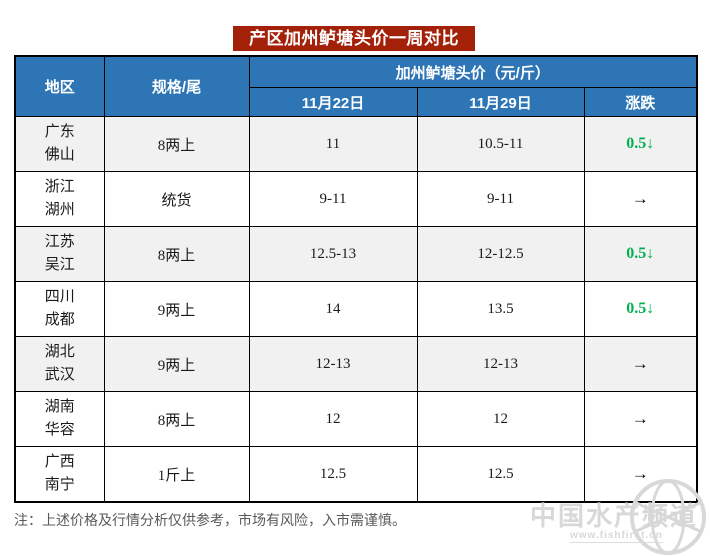 The width and height of the screenshot is (710, 556). What do you see at coordinates (333, 144) in the screenshot?
I see `price-1122-cell: 11` at bounding box center [333, 144].